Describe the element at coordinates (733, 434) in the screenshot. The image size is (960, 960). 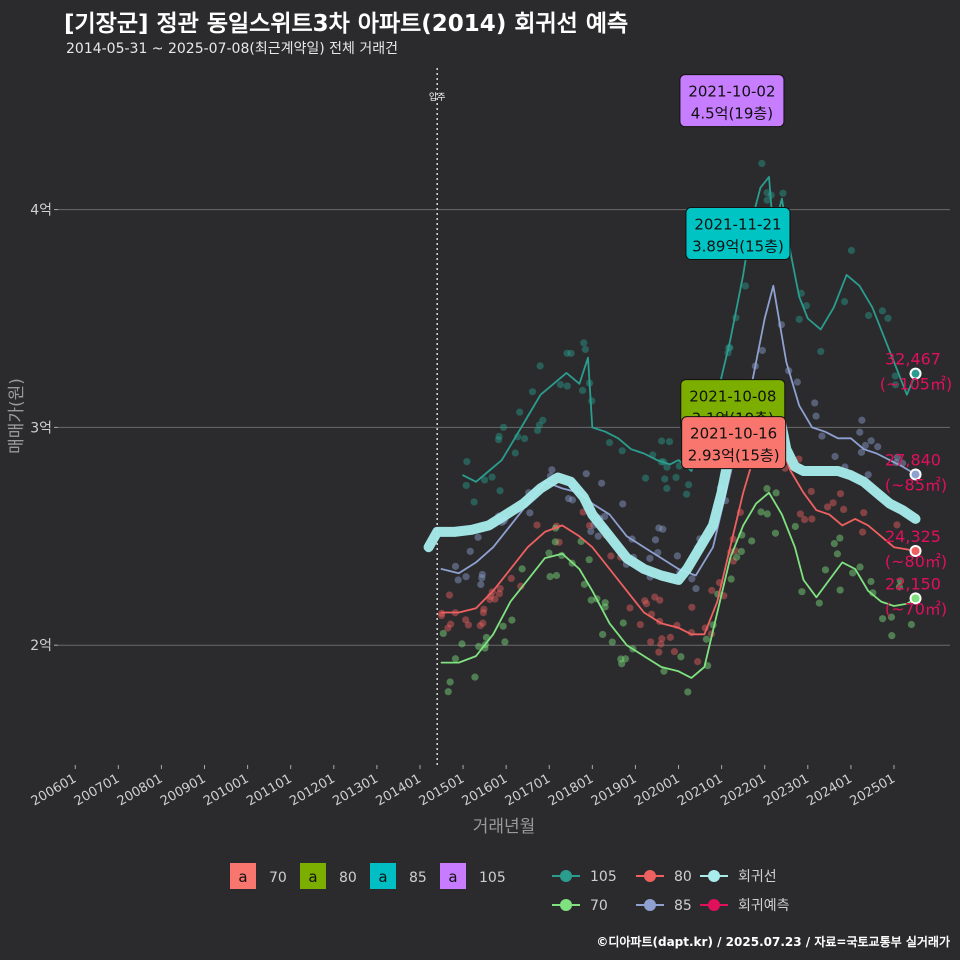
I see `annotation-date: 2021-10-16` at that location.